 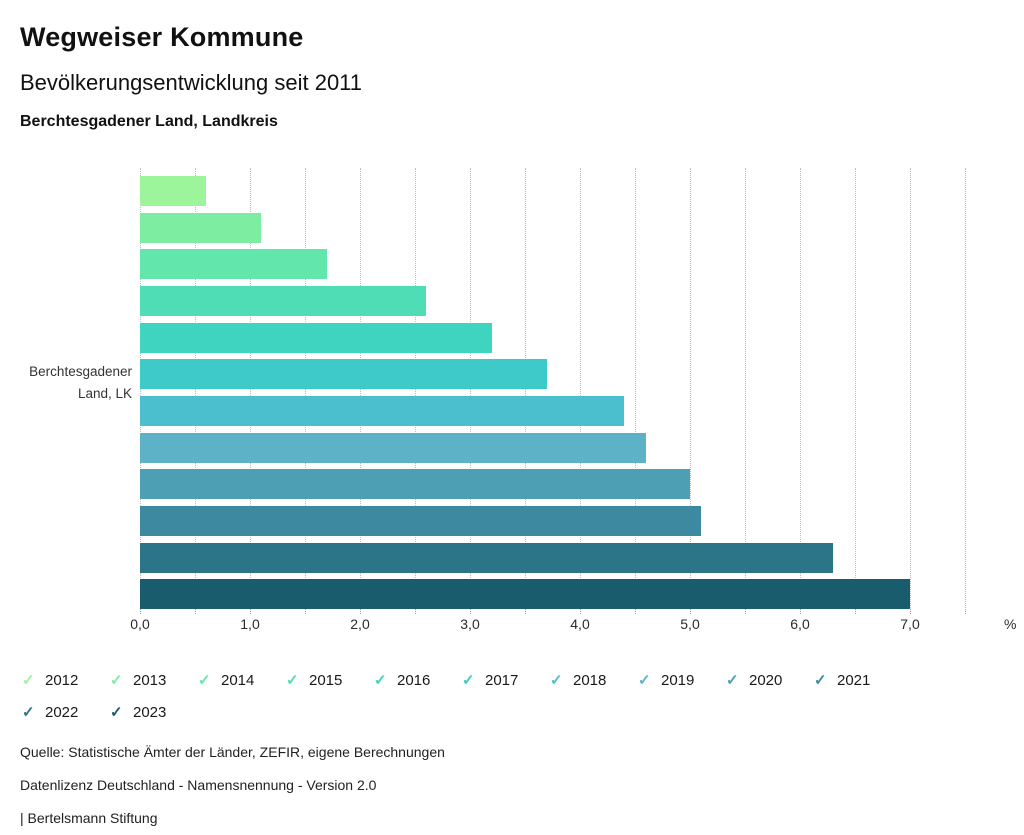 I want to click on legend-item-2012: ✓ 2012, so click(x=66, y=680).